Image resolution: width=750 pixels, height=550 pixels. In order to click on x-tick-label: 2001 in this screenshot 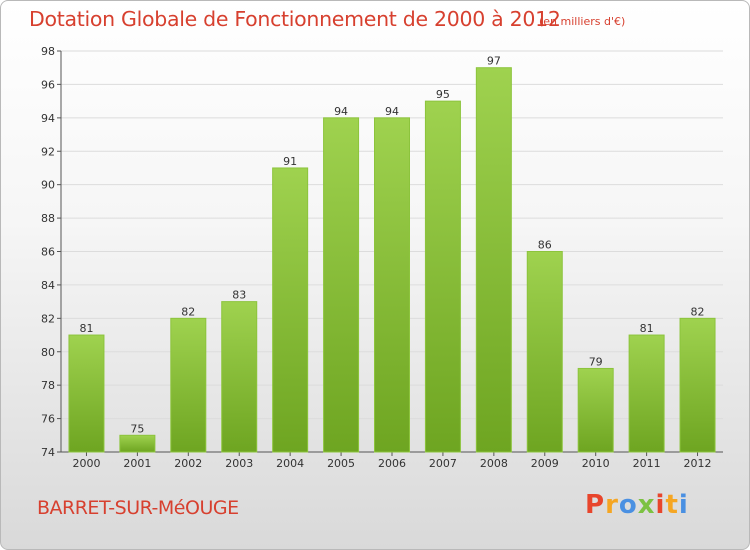, I will do `click(137, 463)`.